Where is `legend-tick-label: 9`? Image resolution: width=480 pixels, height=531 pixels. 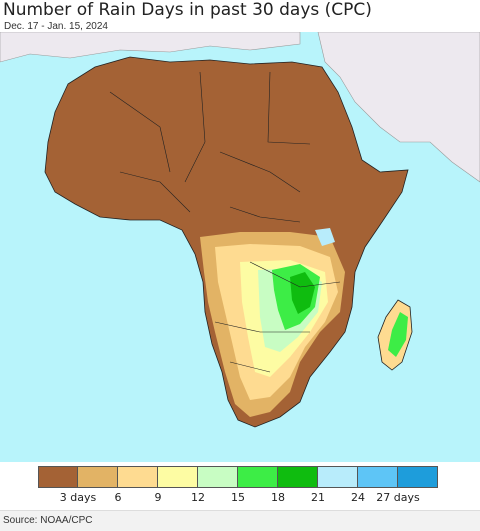 legend-tick-label: 9 is located at coordinates (158, 497).